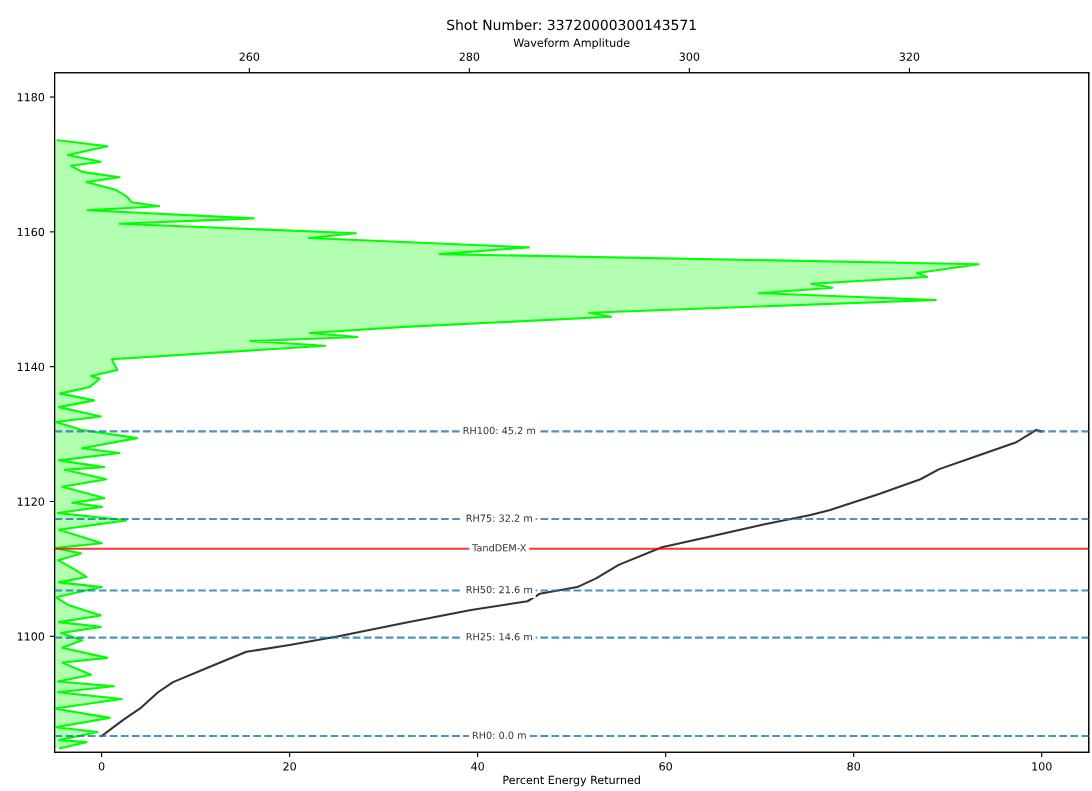 The image size is (1092, 791). Describe the element at coordinates (571, 25) in the screenshot. I see `chart-title: Shot Number: 33720000300143571` at that location.